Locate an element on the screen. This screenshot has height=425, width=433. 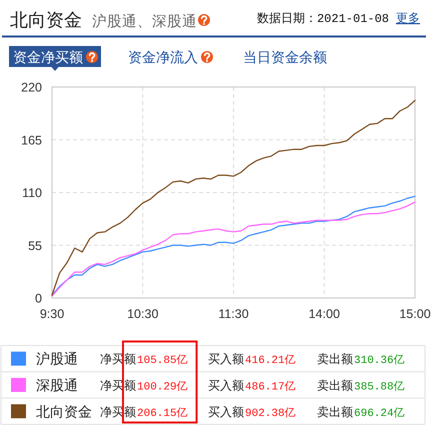
text: 206.15亿 is located at coordinates (162, 413).